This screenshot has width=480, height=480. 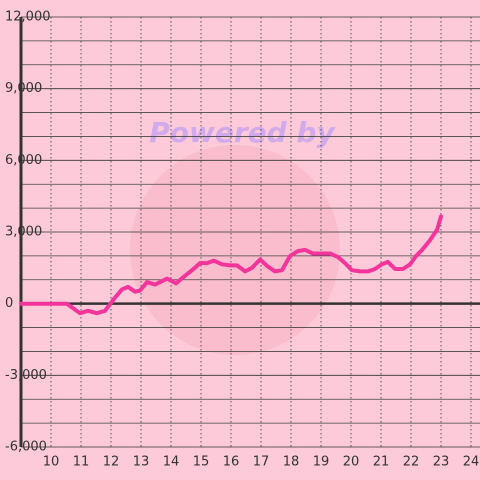 What do you see at coordinates (26, 375) in the screenshot?
I see `y-tick-label: -3,000` at bounding box center [26, 375].